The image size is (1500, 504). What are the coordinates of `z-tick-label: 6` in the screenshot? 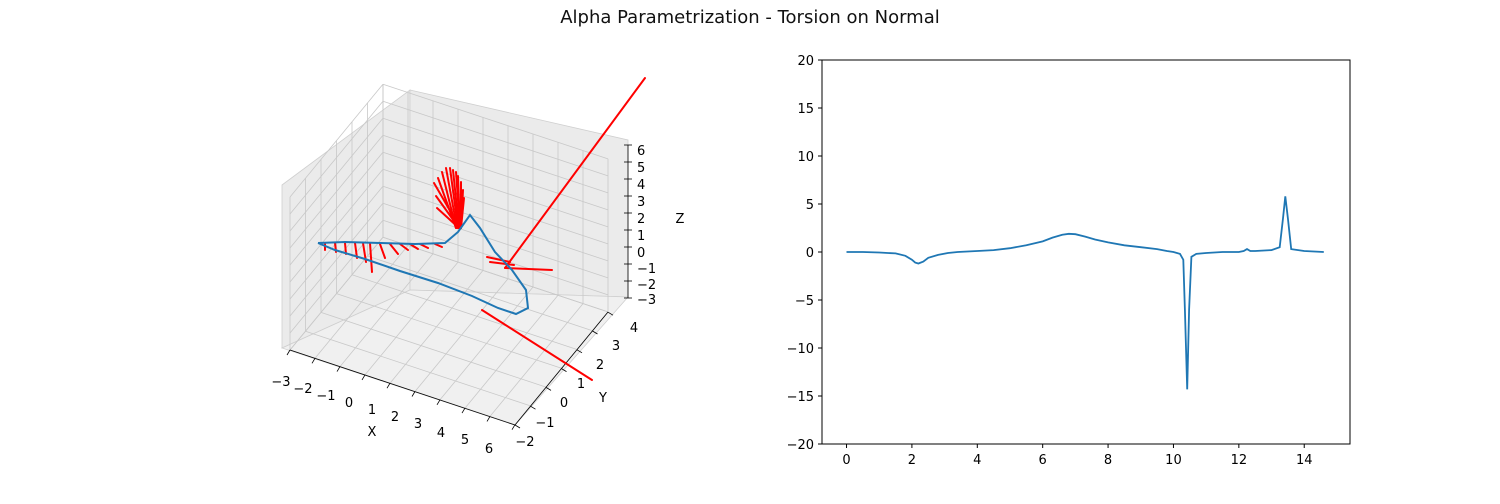 It's located at (641, 151).